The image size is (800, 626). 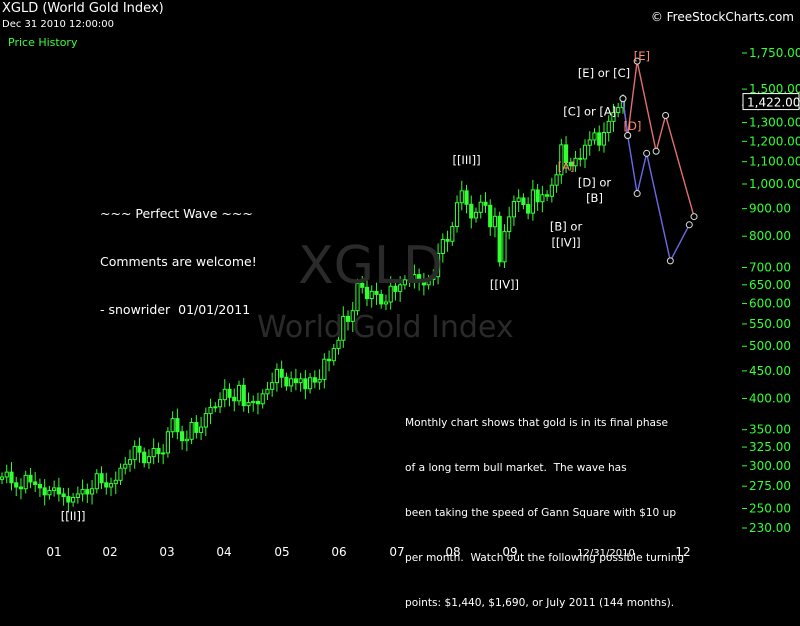 What do you see at coordinates (770, 209) in the screenshot?
I see `y-tick-label: 900.00` at bounding box center [770, 209].